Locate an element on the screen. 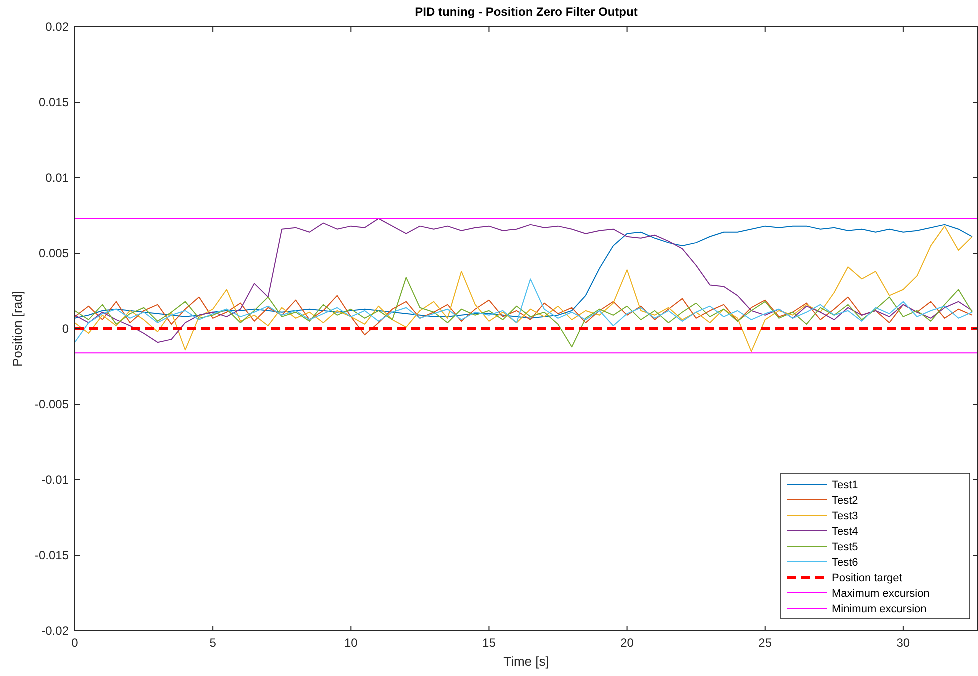  x-tick-label: 30 is located at coordinates (903, 643).